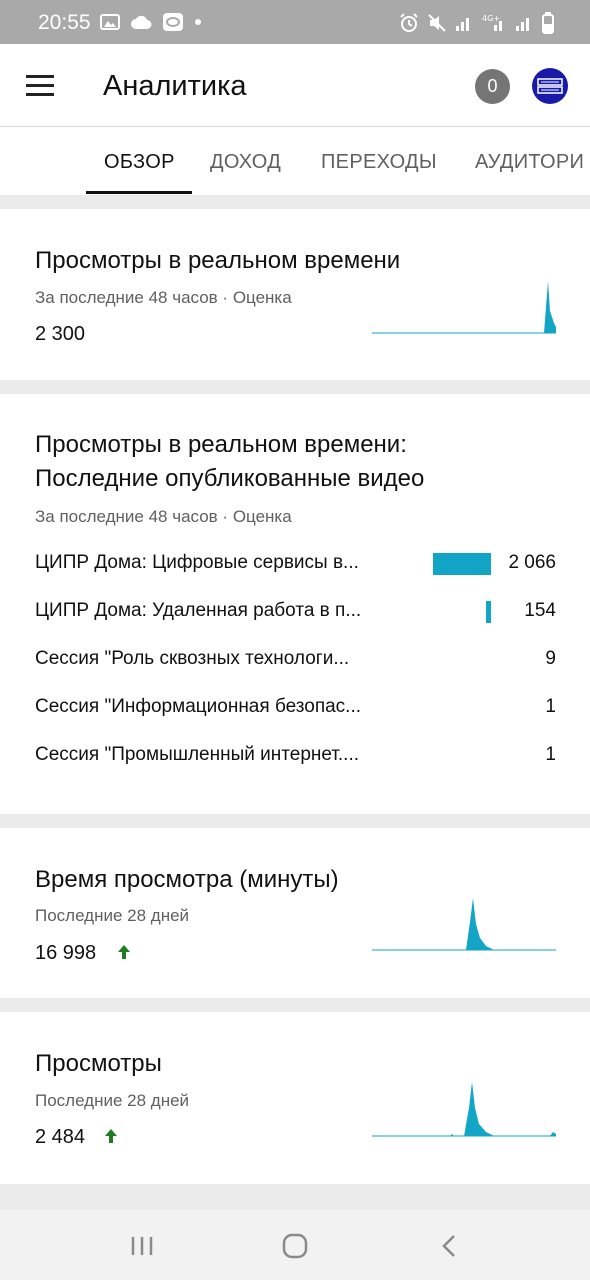  I want to click on signal-icon, so click(462, 24).